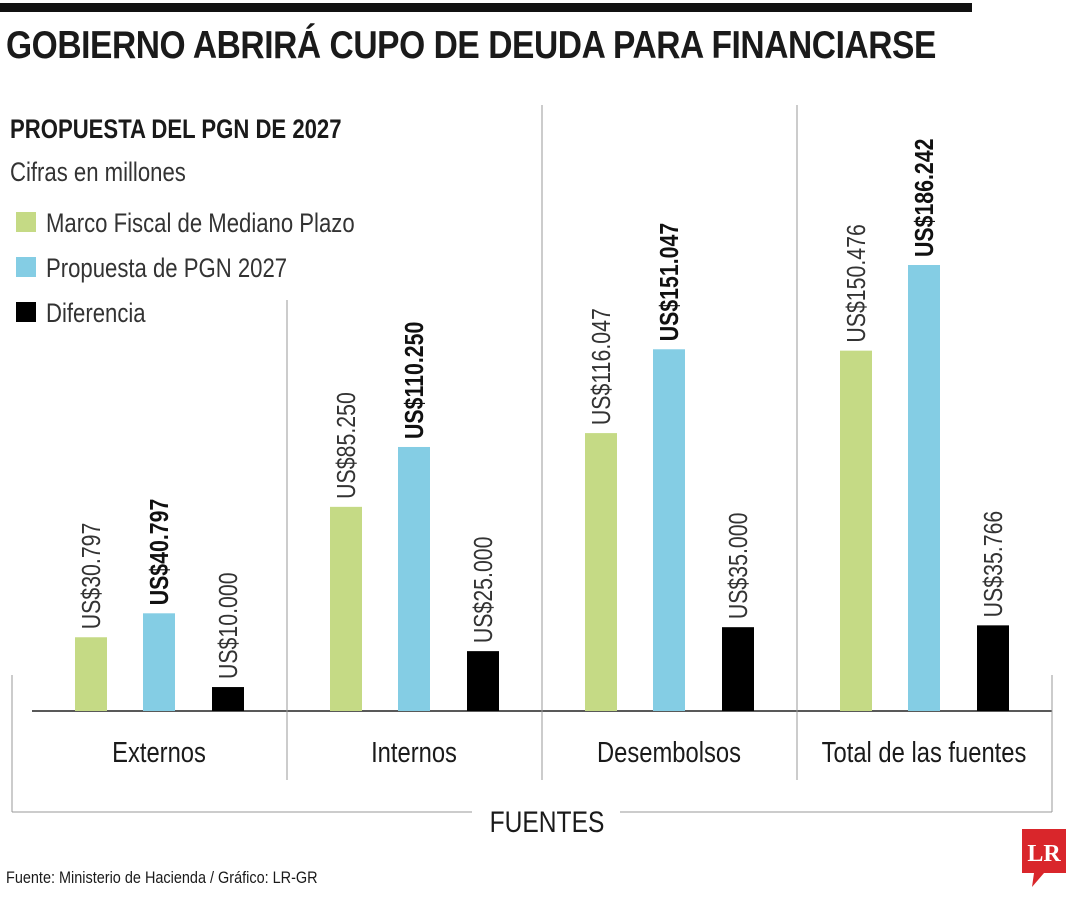 This screenshot has width=1080, height=900. Describe the element at coordinates (857, 283) in the screenshot. I see `data-label-3-0: US$150.476` at that location.